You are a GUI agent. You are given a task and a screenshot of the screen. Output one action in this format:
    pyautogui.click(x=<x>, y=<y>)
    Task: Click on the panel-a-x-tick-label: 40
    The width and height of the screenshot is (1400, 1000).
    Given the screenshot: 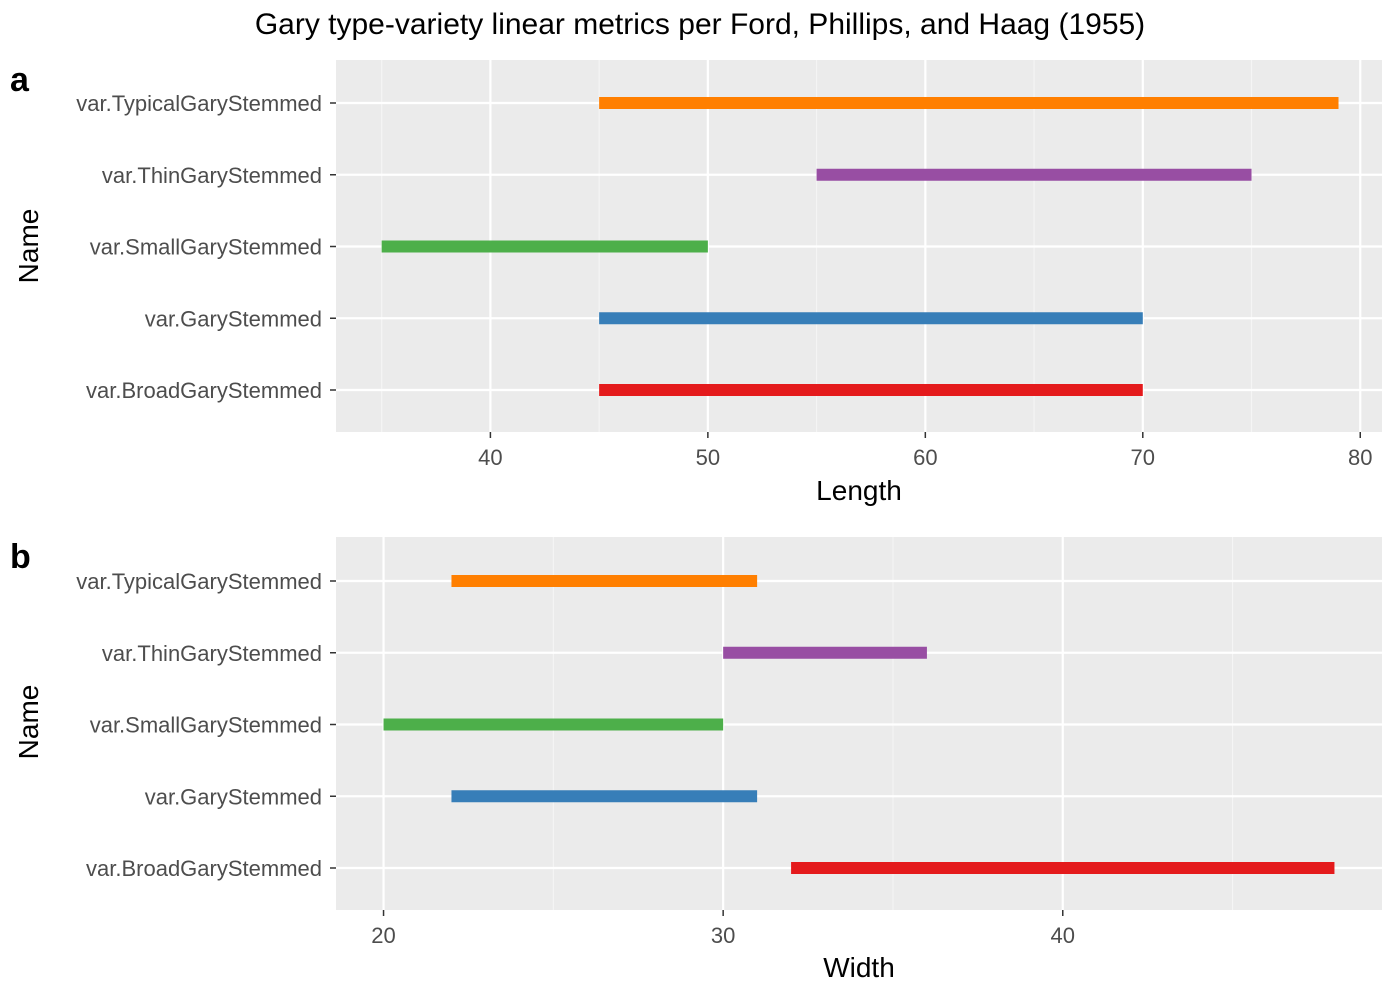 What is the action you would take?
    pyautogui.click(x=490, y=457)
    